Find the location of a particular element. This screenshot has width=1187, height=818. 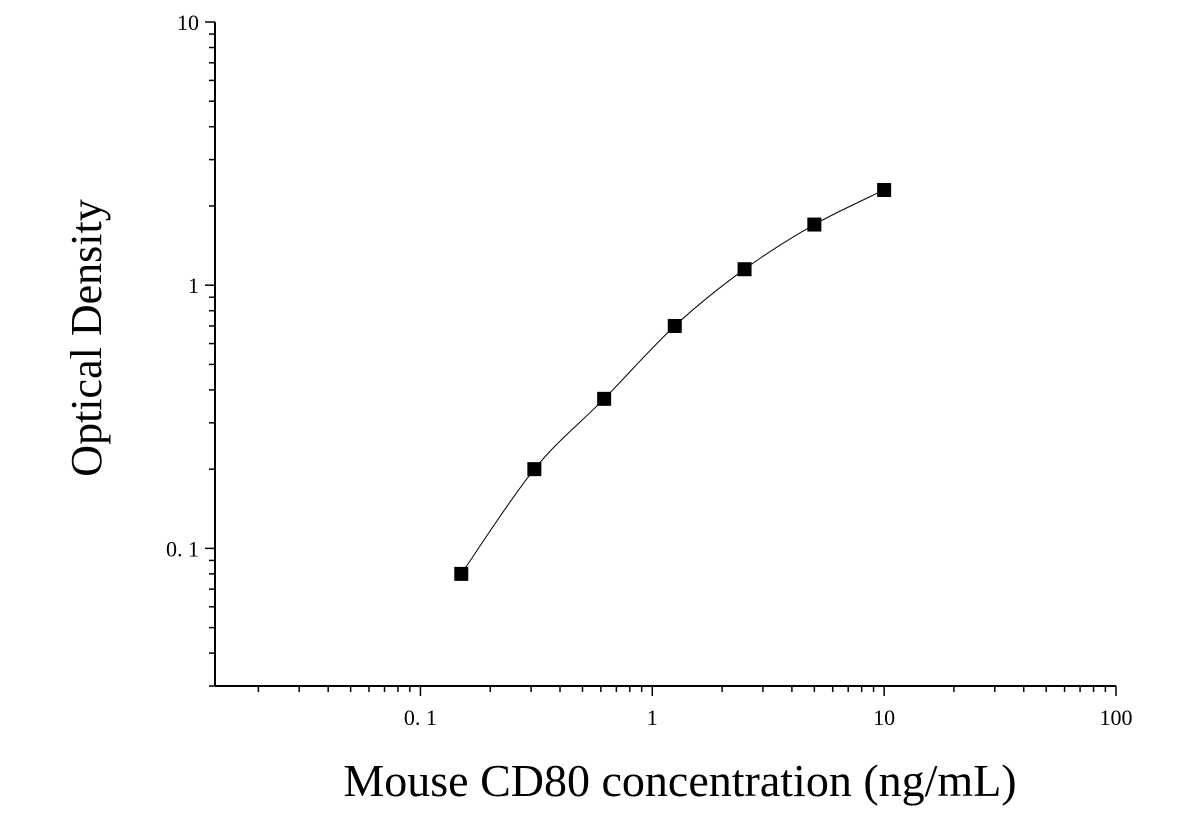

x-tick-label: 100 is located at coordinates (1116, 717).